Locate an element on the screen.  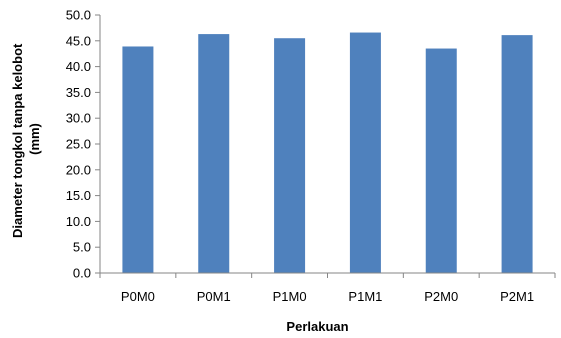
x-tick-label-p0m1: P0M1 is located at coordinates (214, 296).